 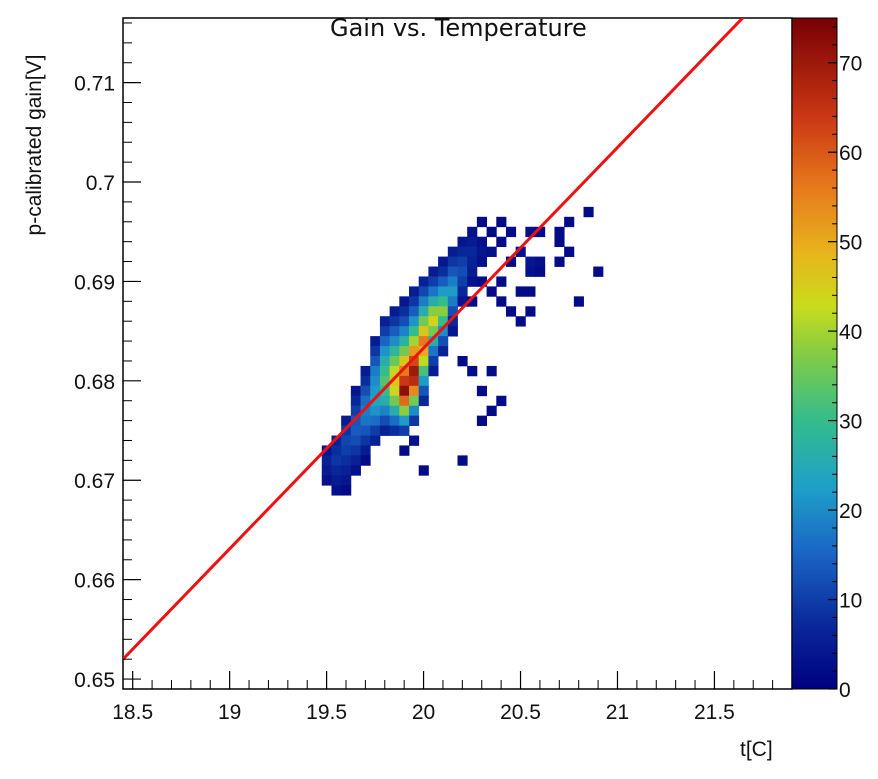 I want to click on y-tick-label: 0.67, so click(x=94, y=481).